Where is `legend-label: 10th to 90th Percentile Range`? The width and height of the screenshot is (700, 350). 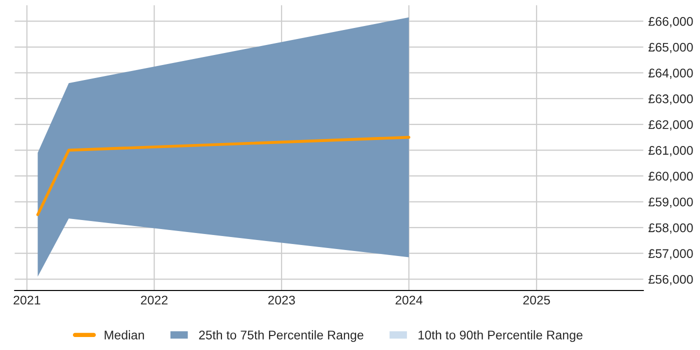
legend-label: 10th to 90th Percentile Range is located at coordinates (500, 336).